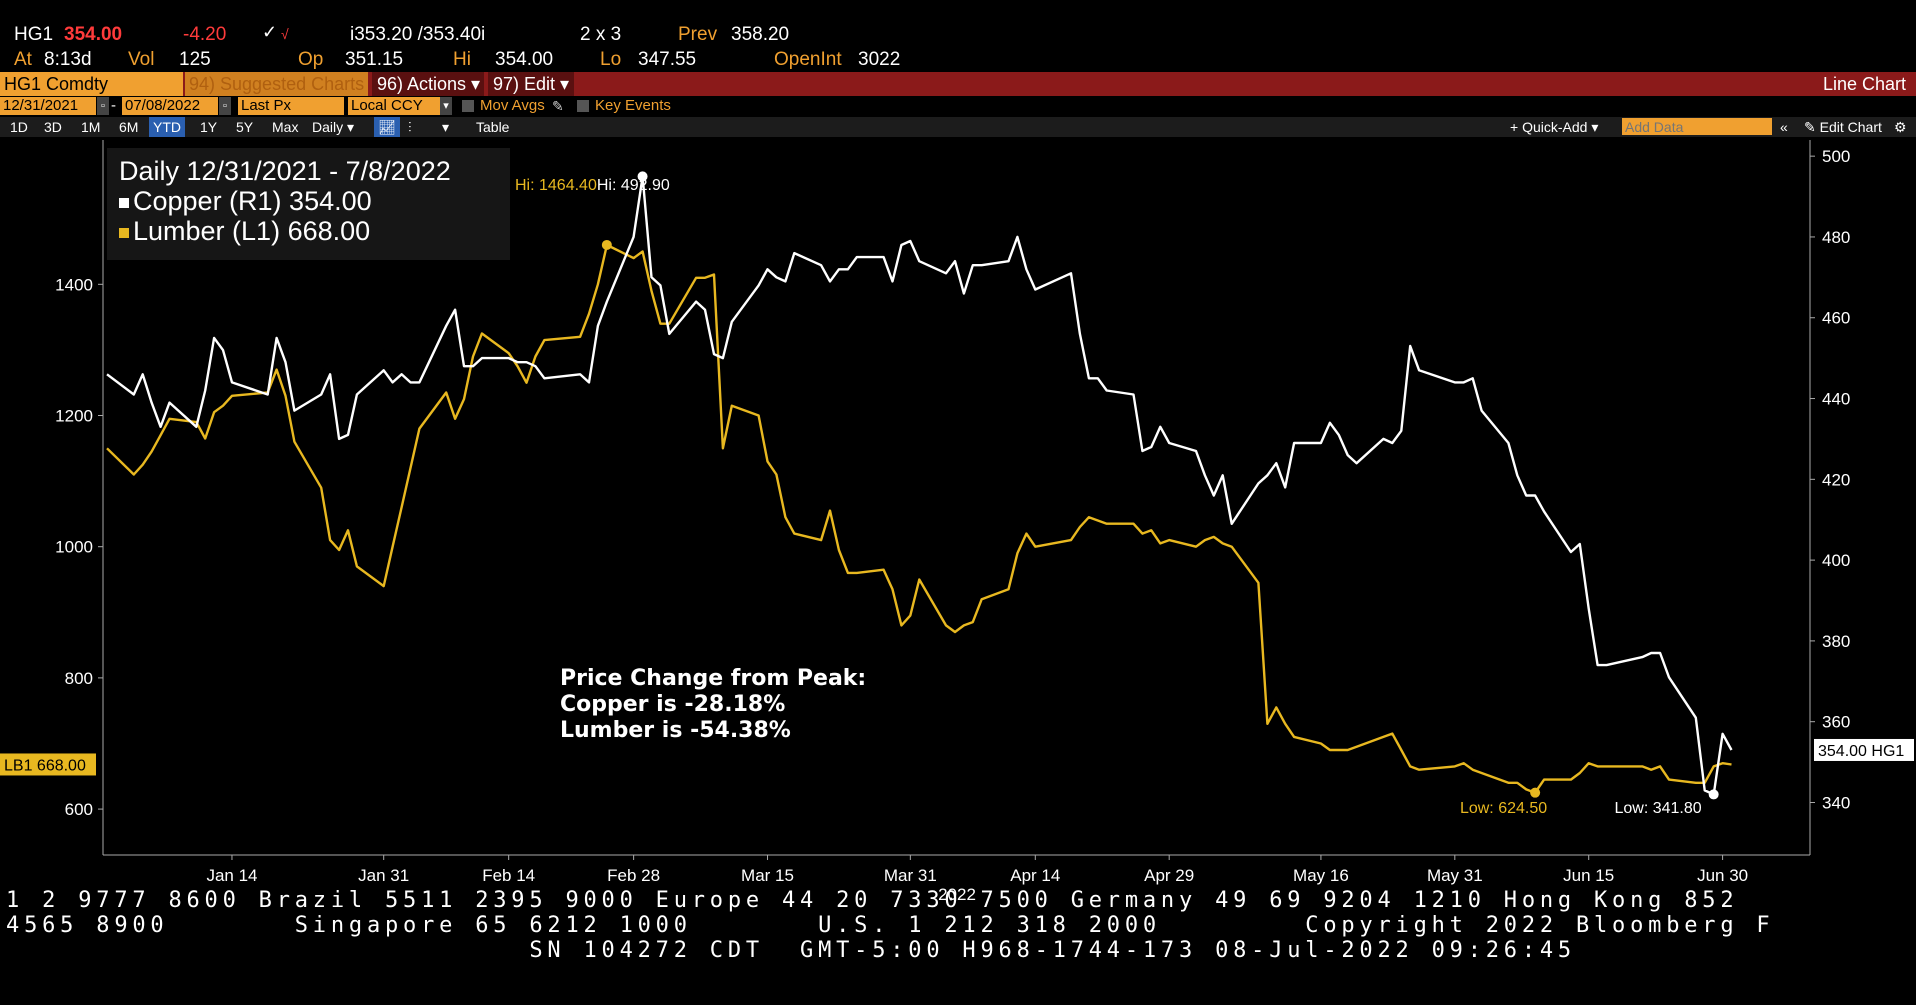 The image size is (1916, 1005). What do you see at coordinates (205, 34) in the screenshot?
I see `net-change: -4.20` at bounding box center [205, 34].